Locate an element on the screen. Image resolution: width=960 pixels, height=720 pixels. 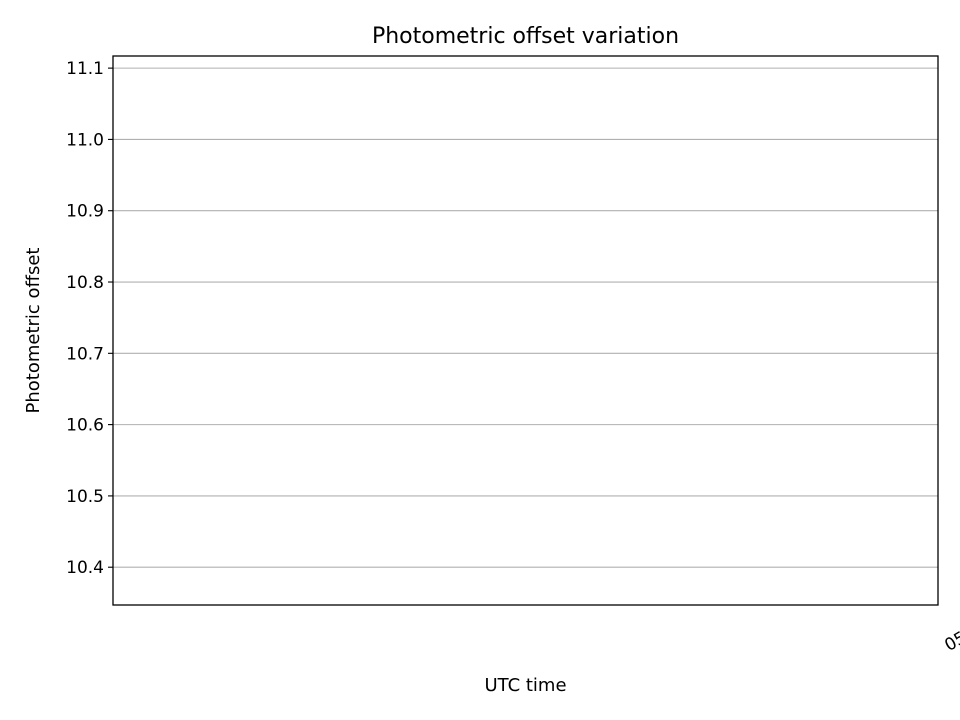
y-tick-label: 11.1 is located at coordinates (85, 69).